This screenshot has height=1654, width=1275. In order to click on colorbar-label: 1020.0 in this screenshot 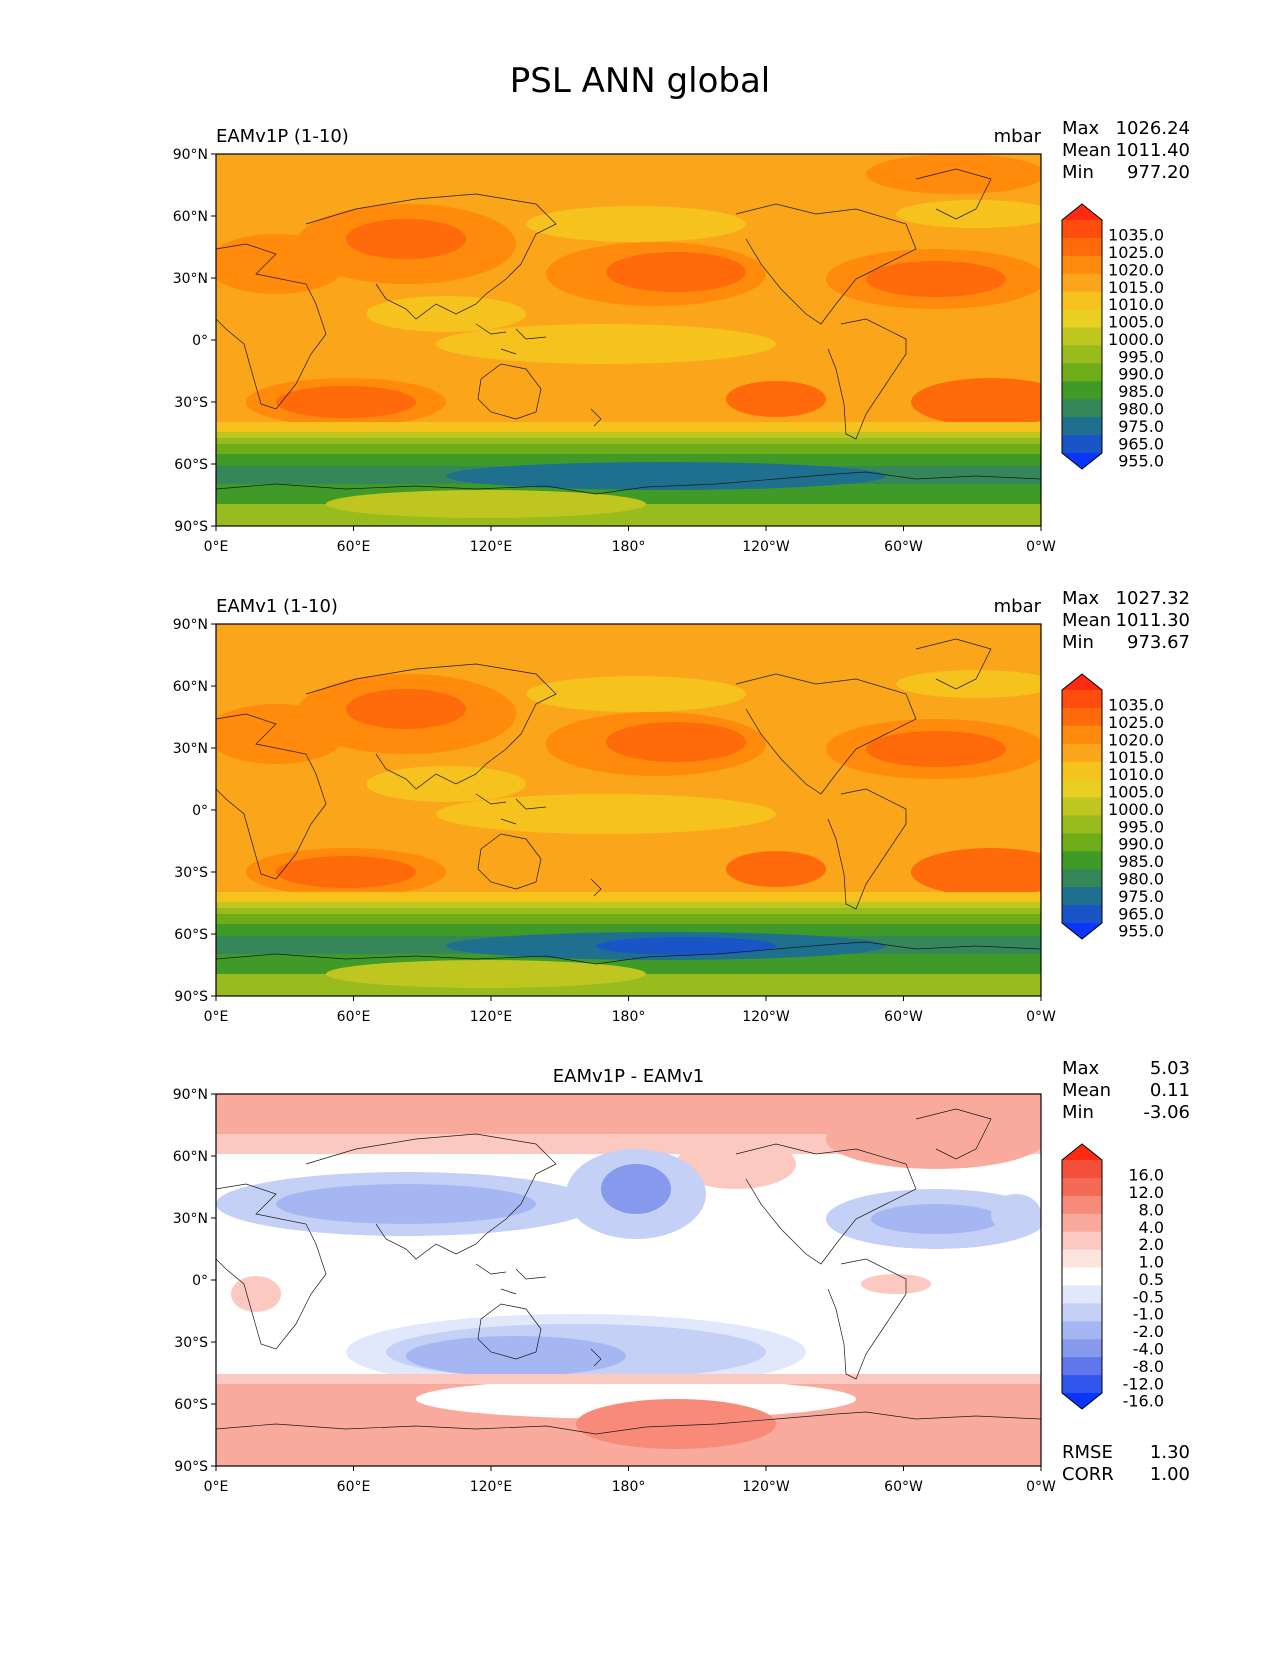, I will do `click(1136, 739)`.